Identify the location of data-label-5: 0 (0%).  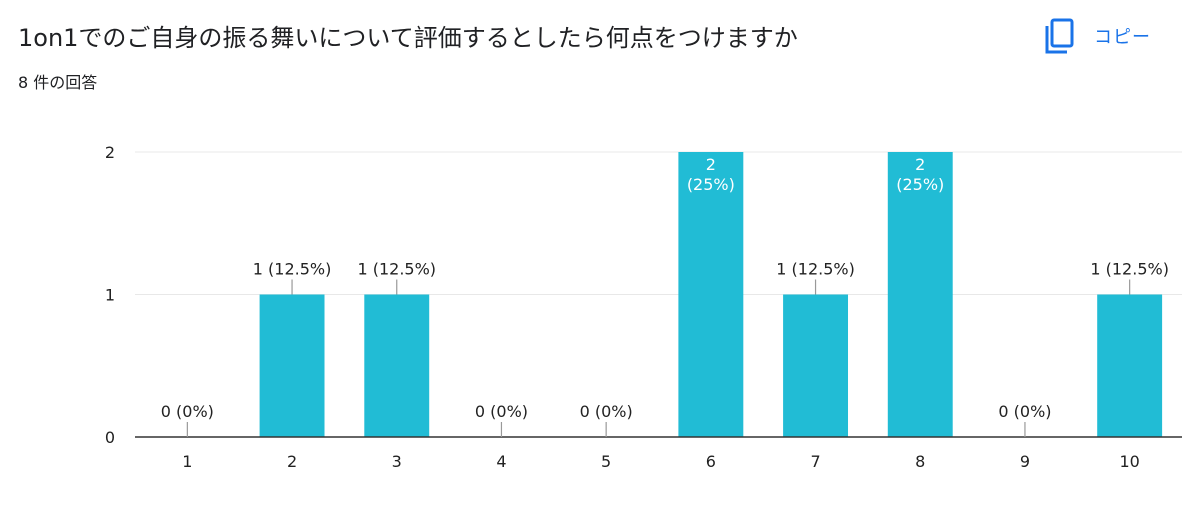
(606, 411).